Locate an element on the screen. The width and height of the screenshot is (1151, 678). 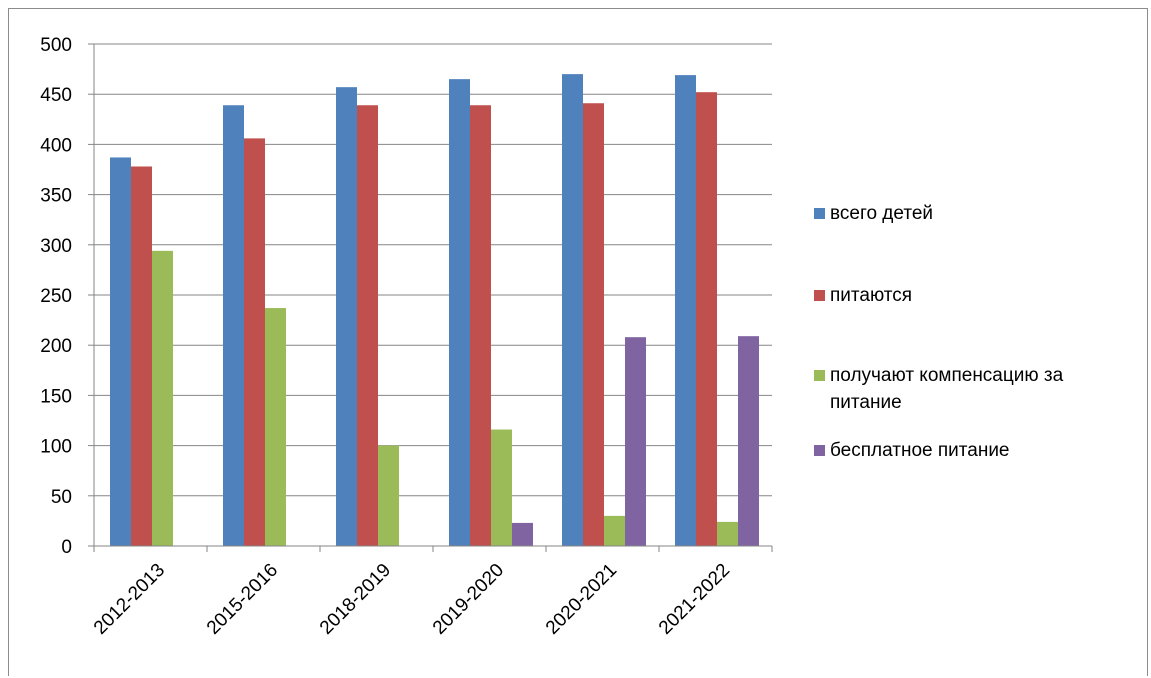
y-tick-label: 100 is located at coordinates (56, 447).